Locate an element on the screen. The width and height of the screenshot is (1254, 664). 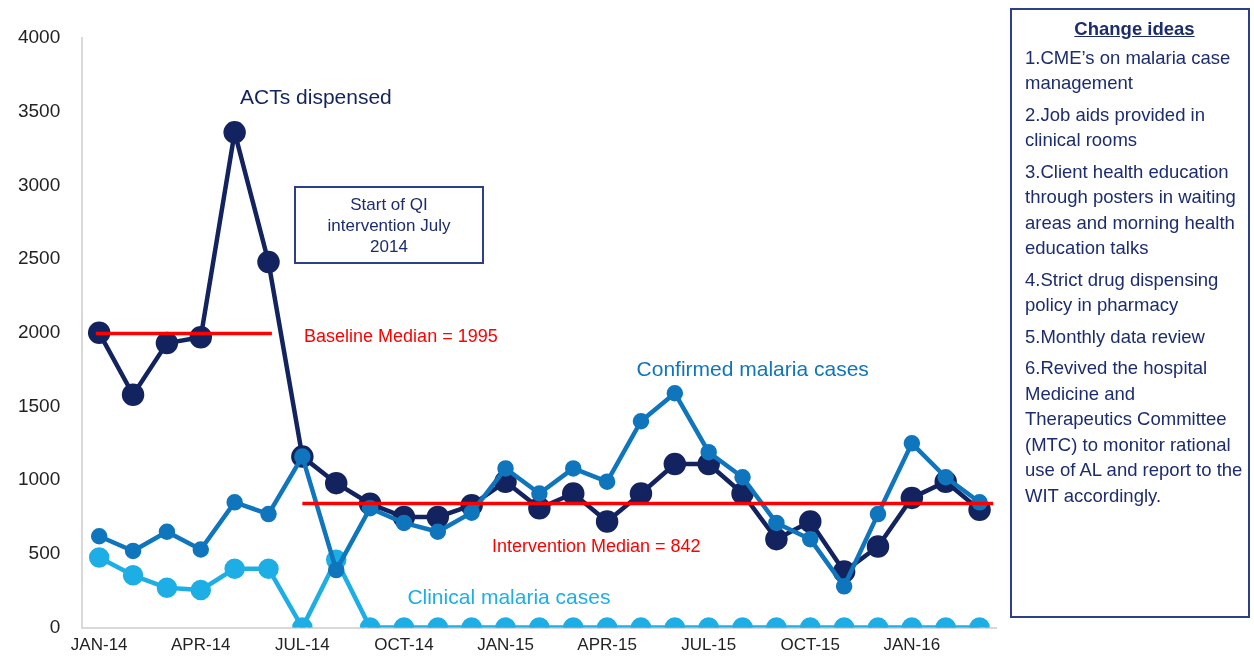
x-tick-label: JAN-14 is located at coordinates (99, 645).